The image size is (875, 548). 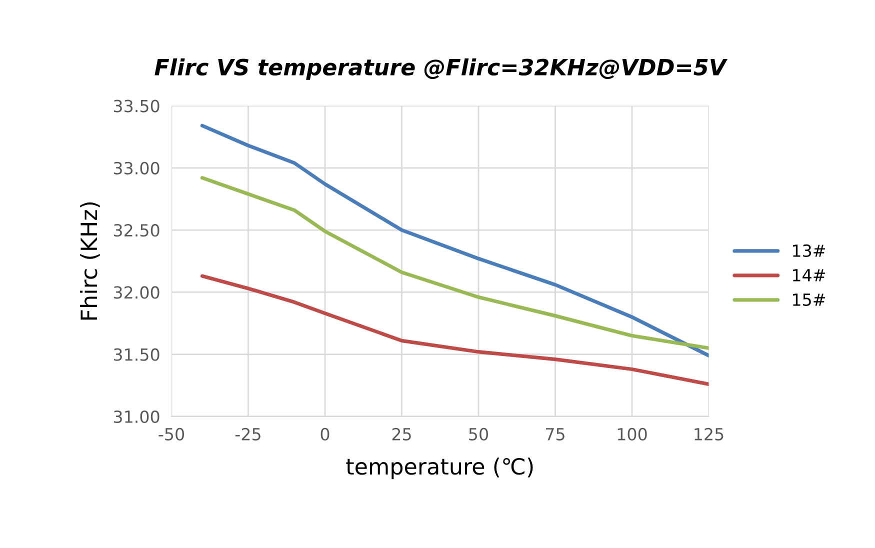 What do you see at coordinates (632, 434) in the screenshot?
I see `x-tick-label: 100` at bounding box center [632, 434].